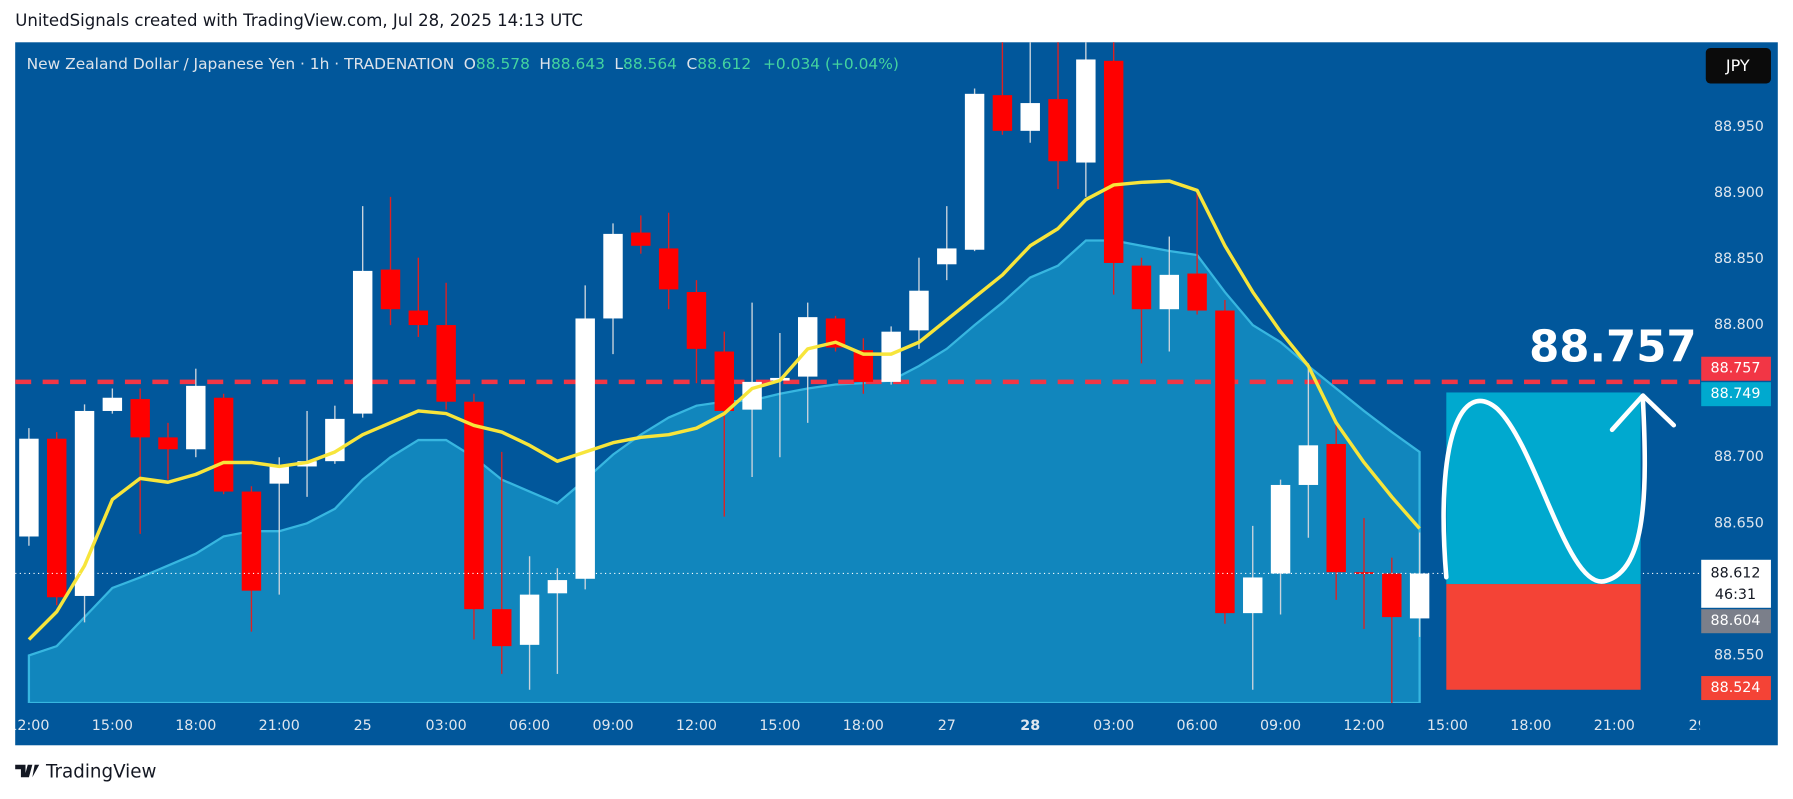 The width and height of the screenshot is (1793, 799). Describe the element at coordinates (1613, 347) in the screenshot. I see `price-annotation: 88.757` at that location.